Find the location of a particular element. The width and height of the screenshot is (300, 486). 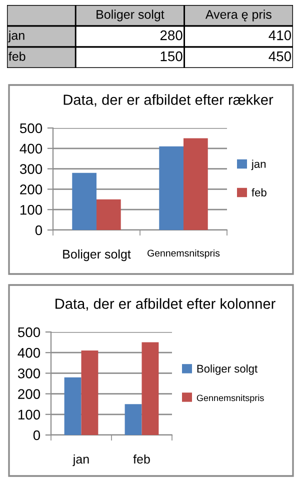

legend-label: Boliger solgt is located at coordinates (227, 369).